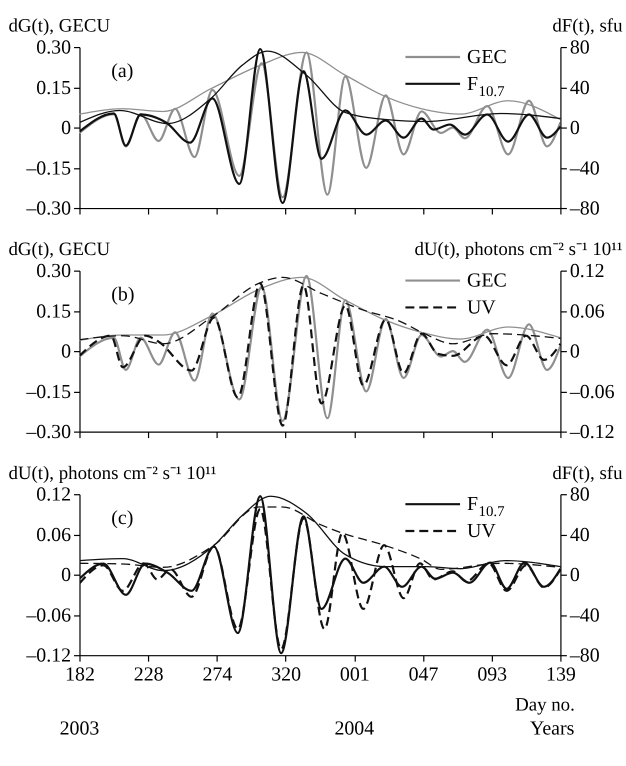 Image resolution: width=626 pixels, height=766 pixels. I want to click on y2-axis-title: dU(t), photons cm⁻² s⁻¹ 10¹¹, so click(518, 249).